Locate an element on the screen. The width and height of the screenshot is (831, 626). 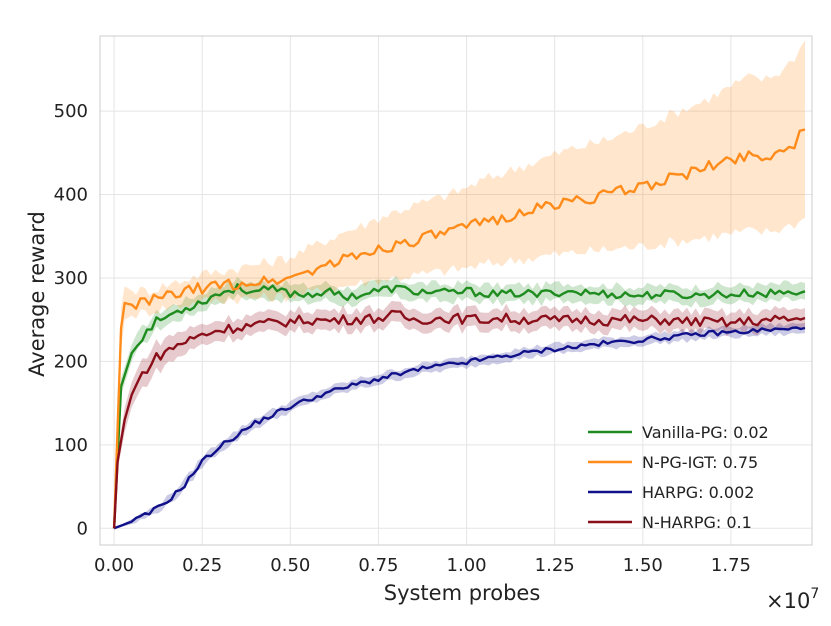
y-tick-label: 100 is located at coordinates (71, 445).